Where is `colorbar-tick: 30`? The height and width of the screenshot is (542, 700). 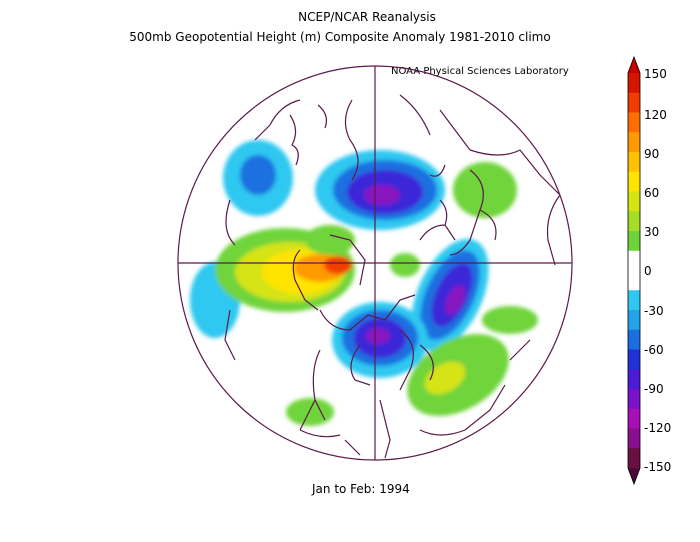 colorbar-tick: 30 is located at coordinates (652, 232).